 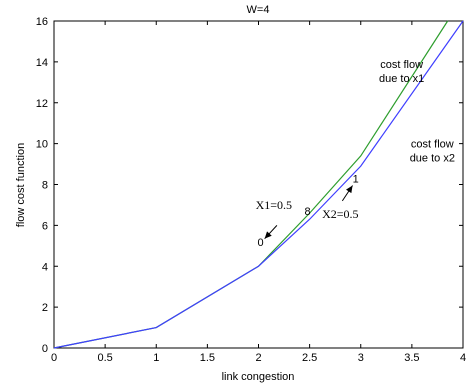 I want to click on annotation-x2-label: X2=0.5, so click(x=340, y=214).